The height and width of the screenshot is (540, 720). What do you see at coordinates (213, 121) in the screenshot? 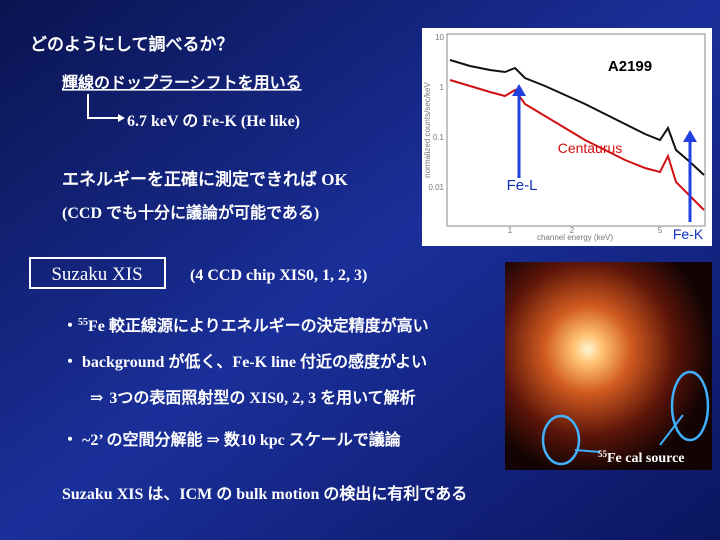
I see `method-detail: 6.7 keV の Fe-K (He like)` at bounding box center [213, 121].